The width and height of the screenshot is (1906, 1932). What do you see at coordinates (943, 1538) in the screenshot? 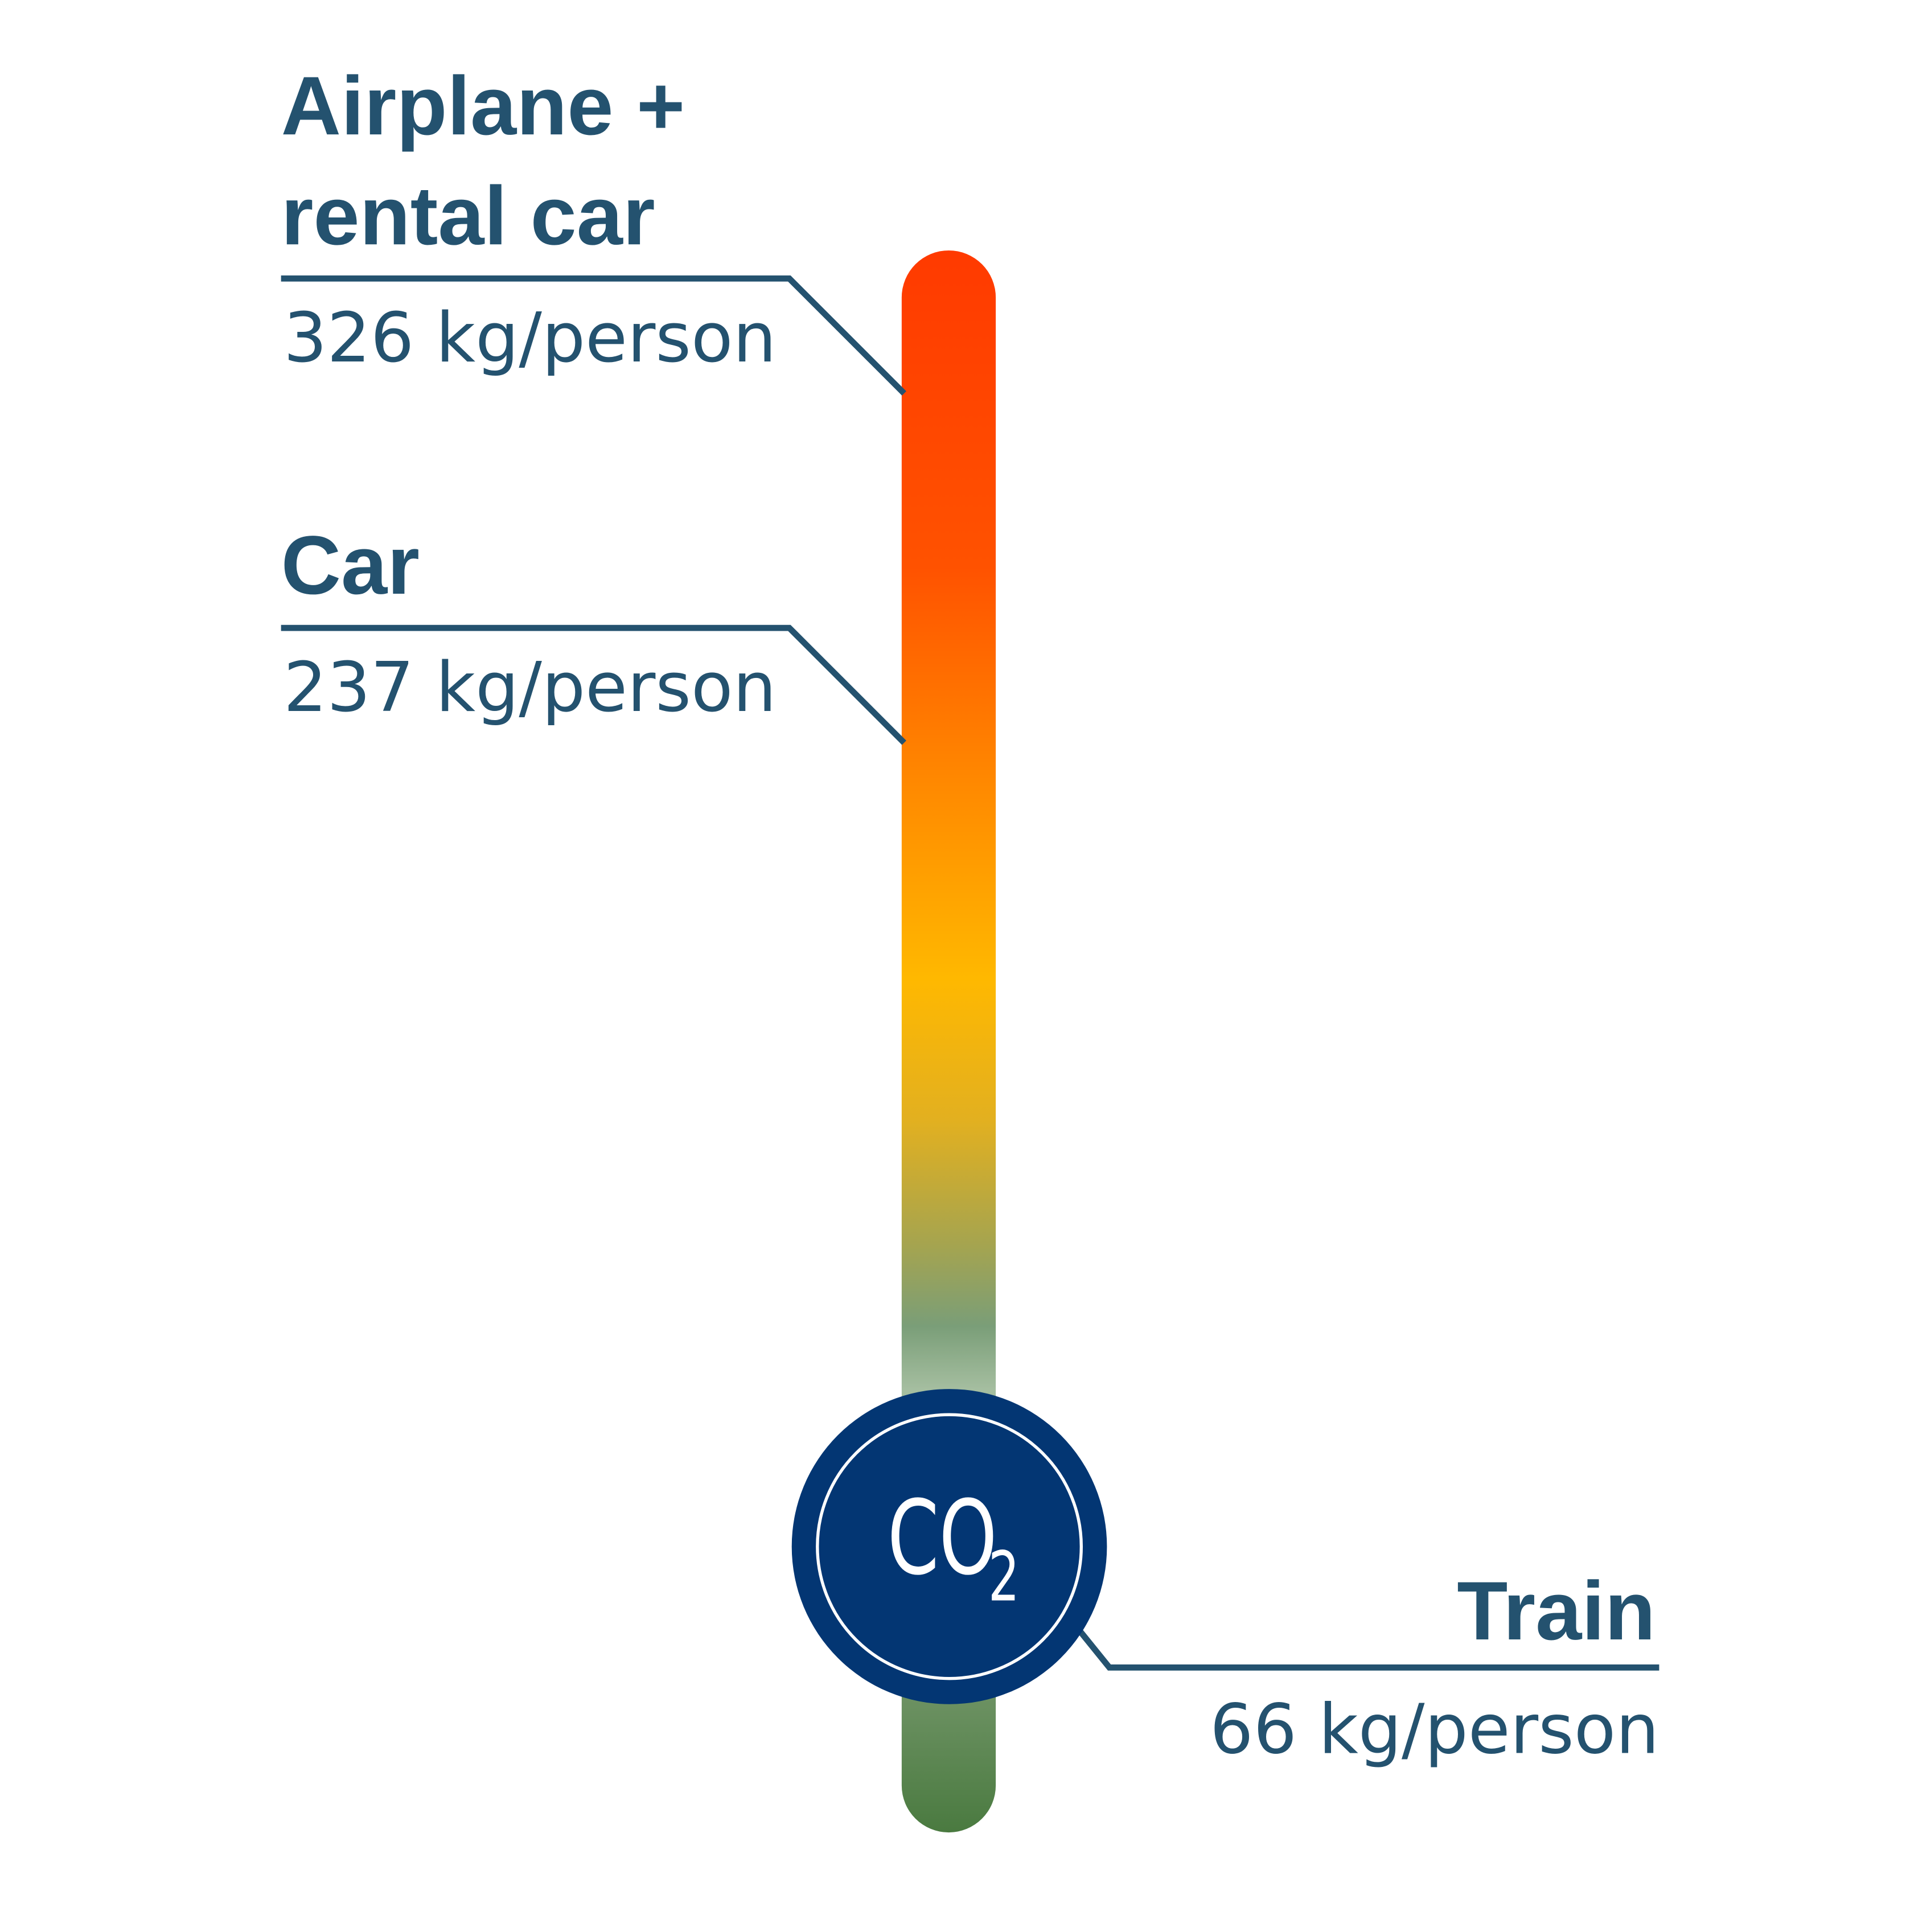
I see `co2-label: CO` at bounding box center [943, 1538].